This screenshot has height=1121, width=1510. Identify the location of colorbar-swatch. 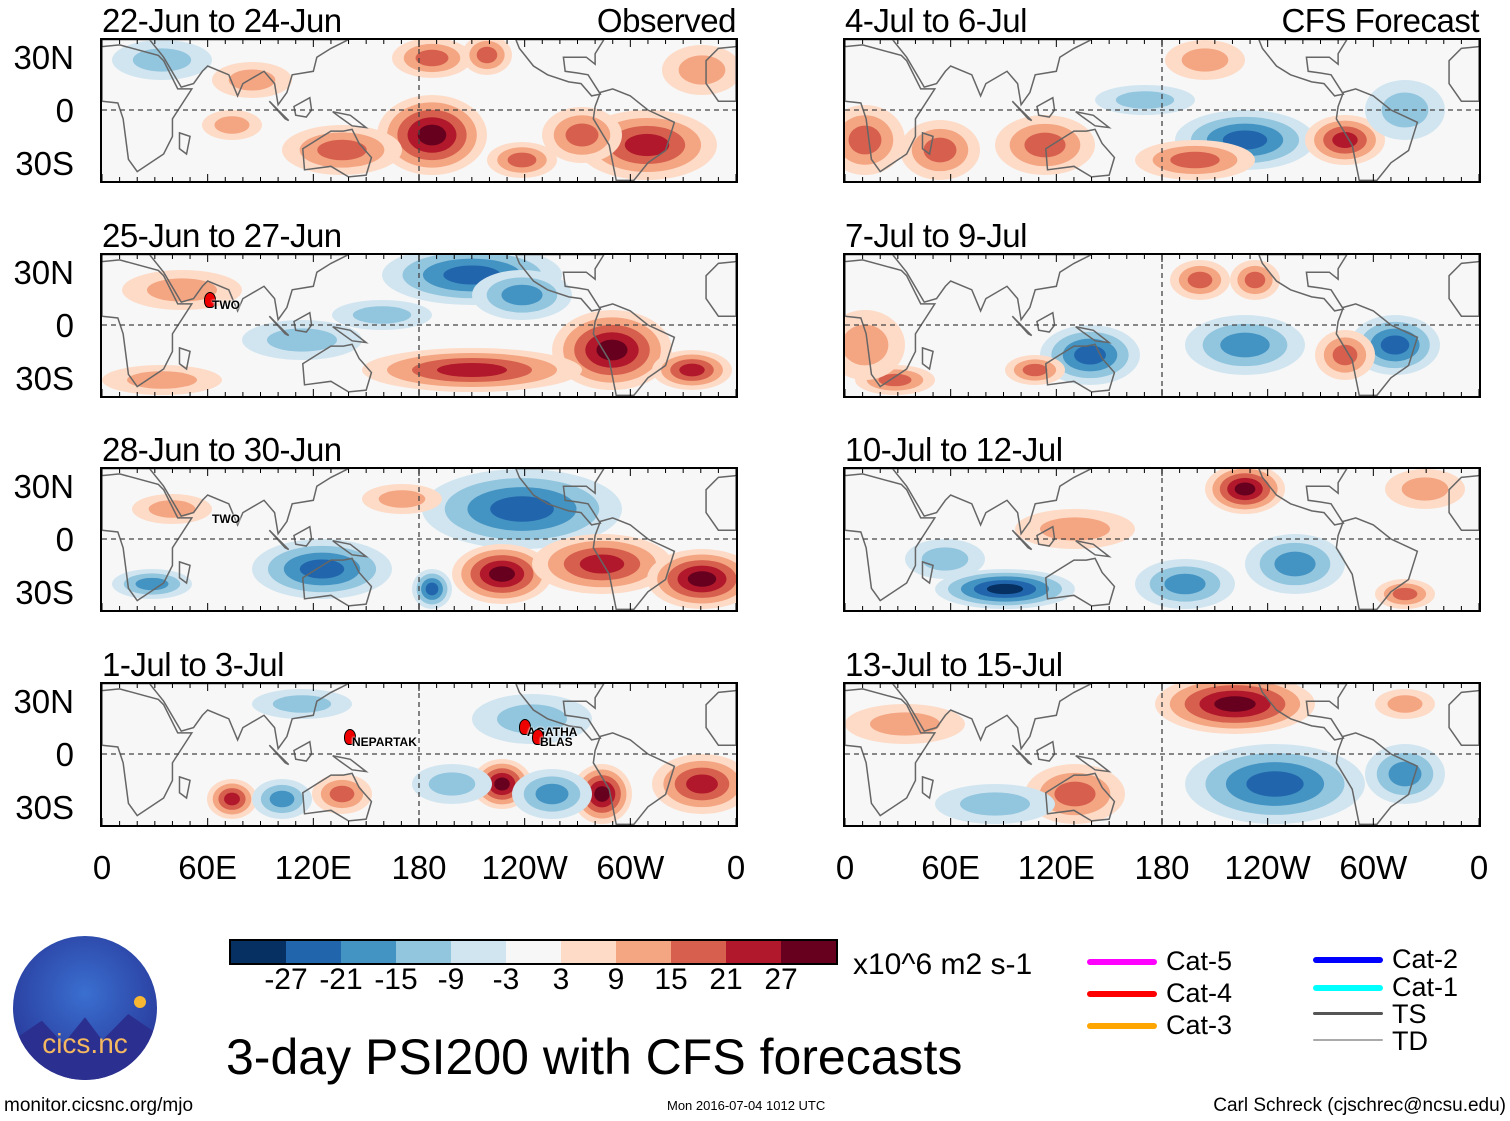
(368, 952).